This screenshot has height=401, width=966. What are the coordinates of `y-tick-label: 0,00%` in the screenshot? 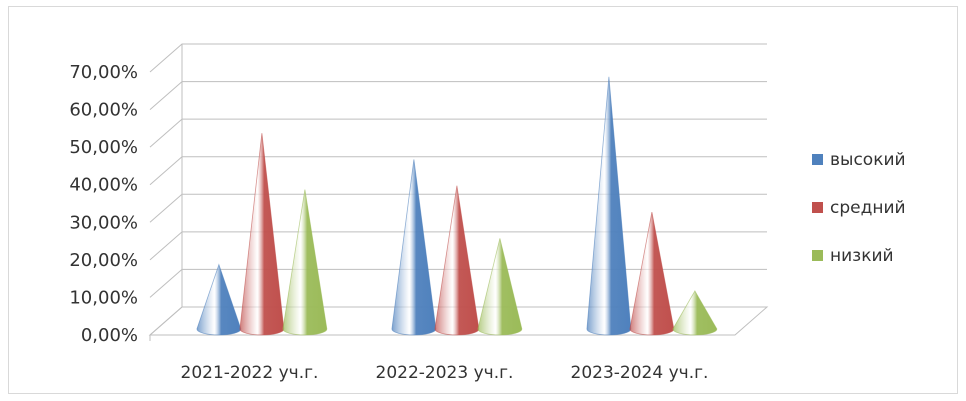 It's located at (109, 335).